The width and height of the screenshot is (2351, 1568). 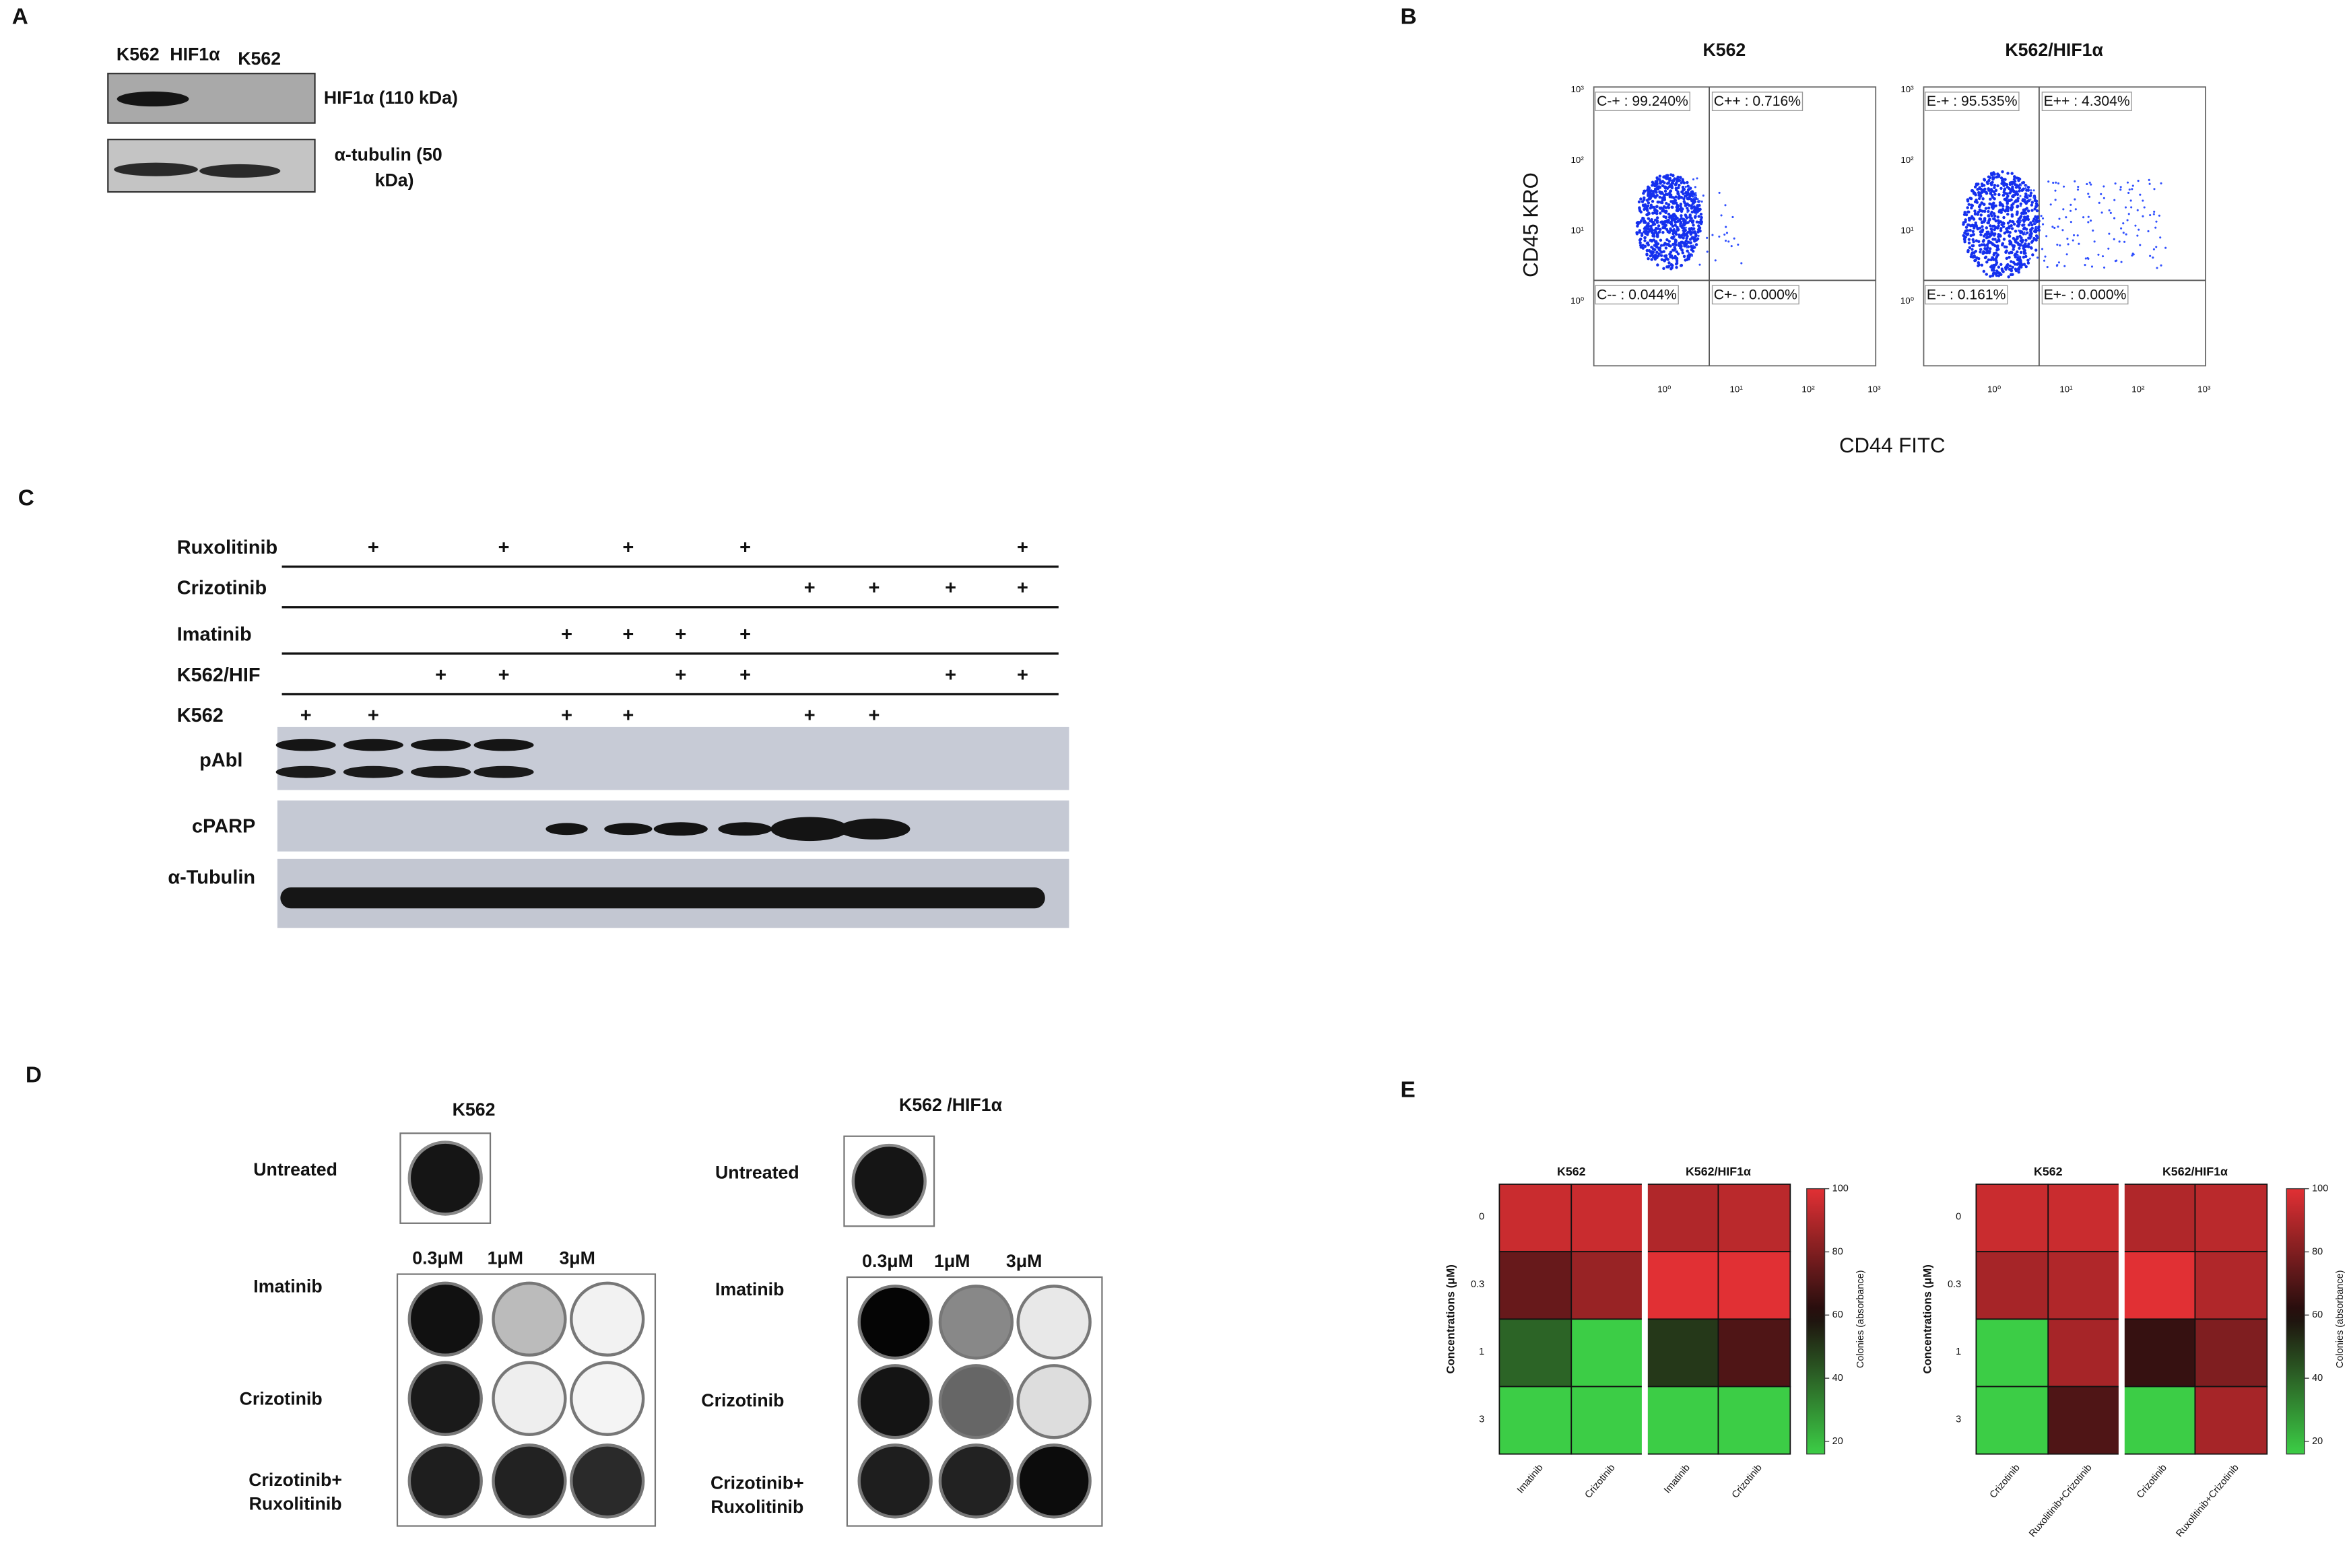 I want to click on x-tick-label: Ruxolitinib+Crizotinib, so click(x=2060, y=1500).